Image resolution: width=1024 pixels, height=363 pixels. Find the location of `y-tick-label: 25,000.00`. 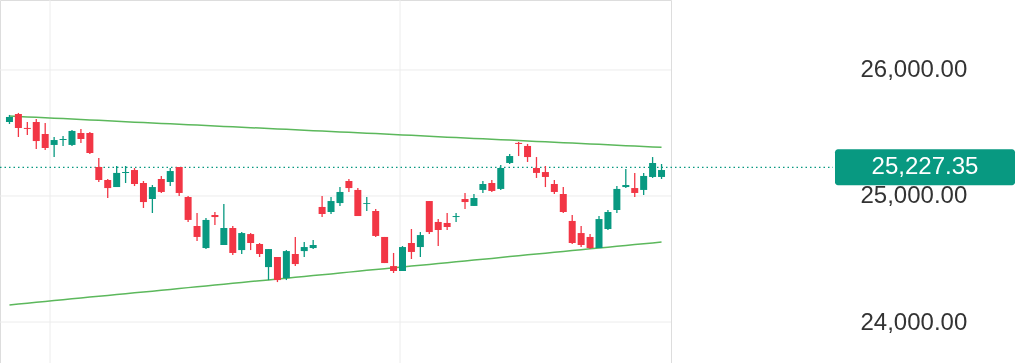

y-tick-label: 25,000.00 is located at coordinates (914, 195).